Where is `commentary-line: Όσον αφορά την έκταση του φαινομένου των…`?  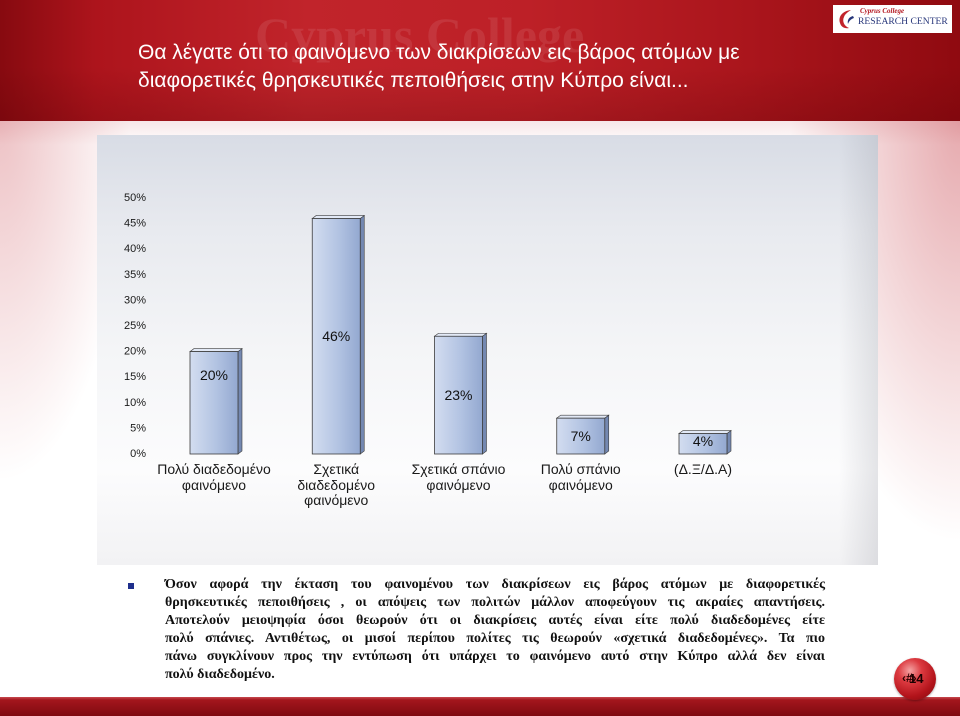
commentary-line: Όσον αφορά την έκταση του φαινομένου των… is located at coordinates (495, 584).